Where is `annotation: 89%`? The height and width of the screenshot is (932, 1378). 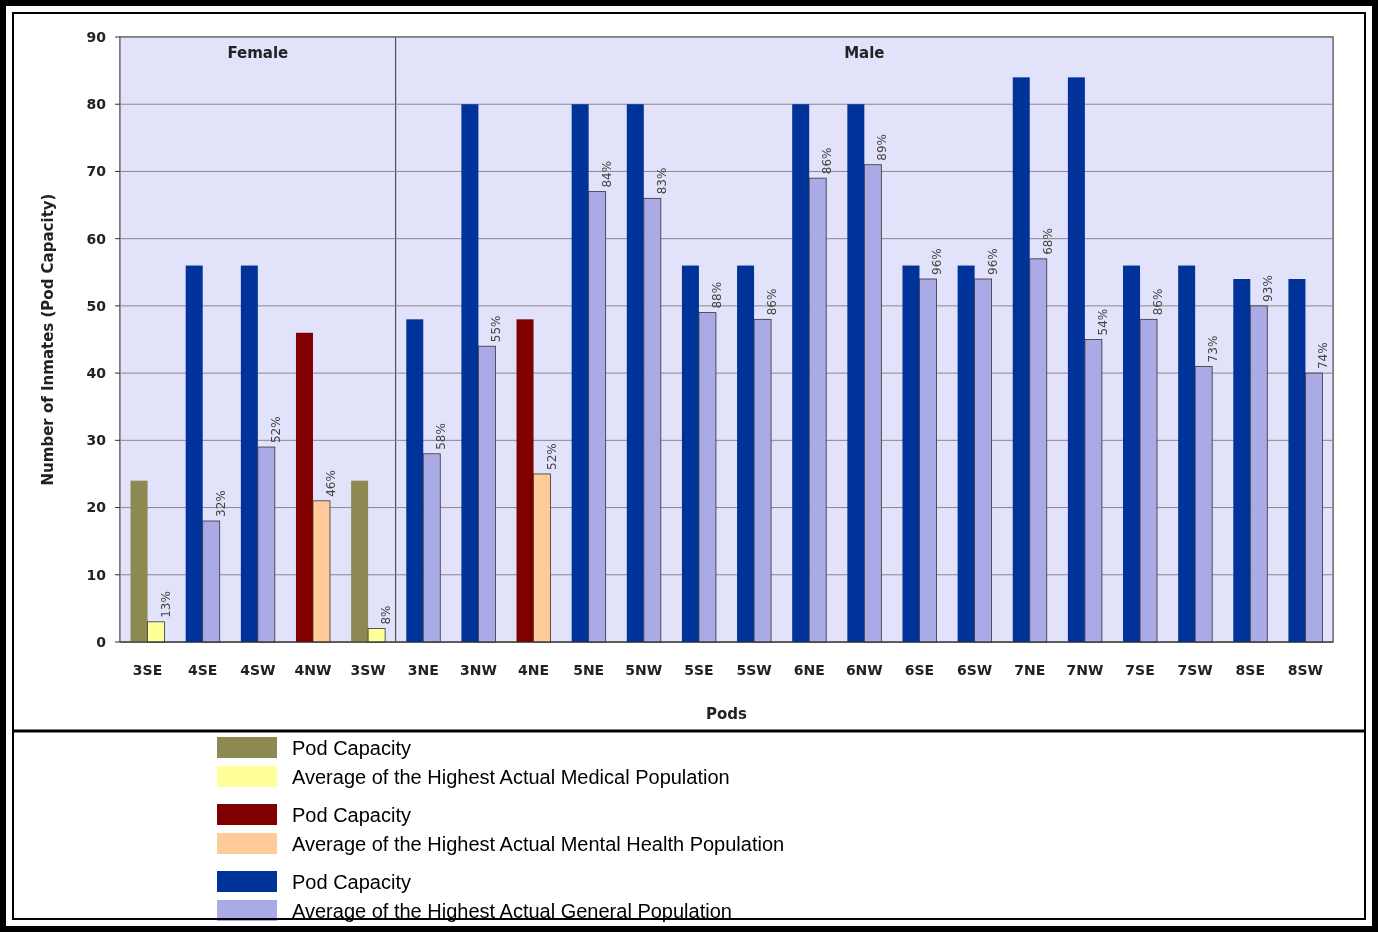 annotation: 89% is located at coordinates (882, 147).